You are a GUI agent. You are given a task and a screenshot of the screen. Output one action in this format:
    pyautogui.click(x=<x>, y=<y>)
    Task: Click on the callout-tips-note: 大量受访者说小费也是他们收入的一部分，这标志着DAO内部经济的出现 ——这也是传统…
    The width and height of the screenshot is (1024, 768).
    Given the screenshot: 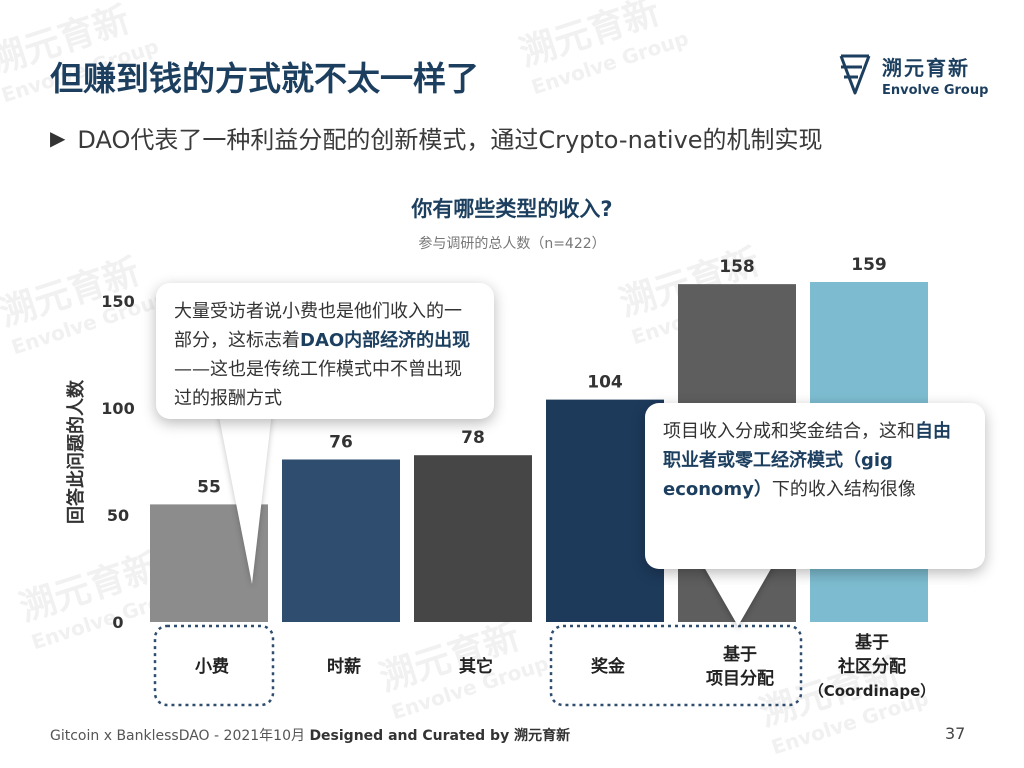 What is the action you would take?
    pyautogui.click(x=325, y=351)
    